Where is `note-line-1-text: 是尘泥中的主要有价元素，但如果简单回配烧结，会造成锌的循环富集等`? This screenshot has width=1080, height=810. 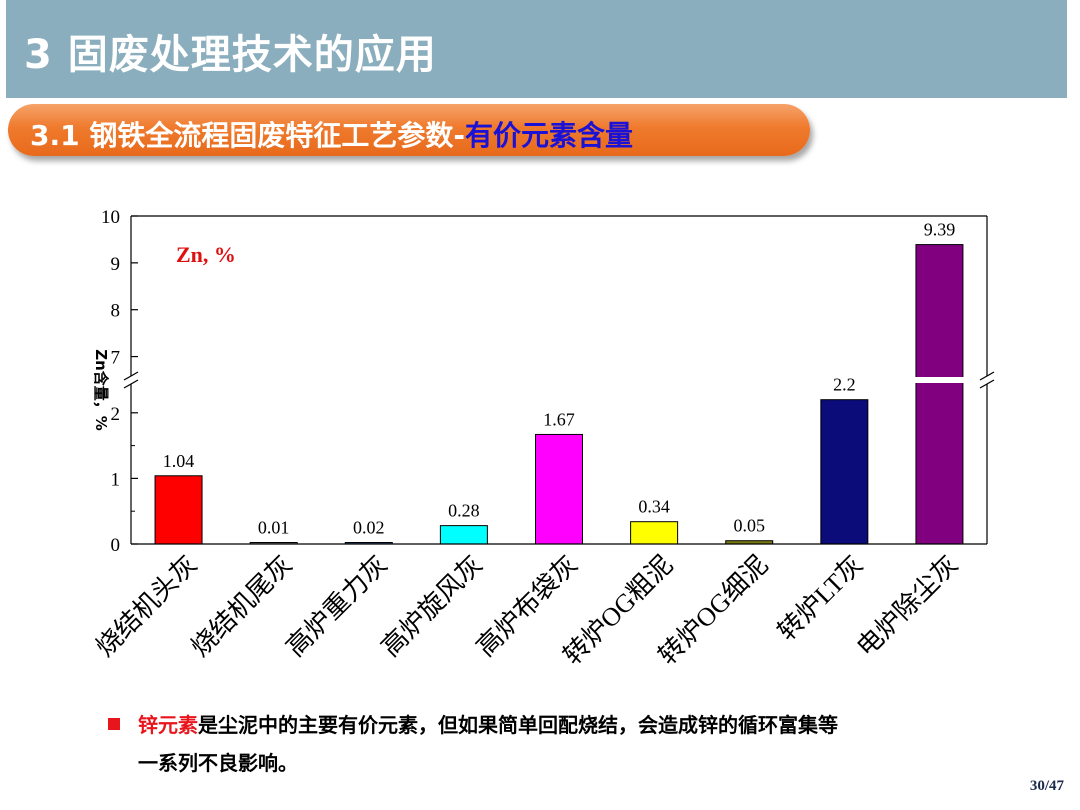 note-line-1-text: 是尘泥中的主要有价元素，但如果简单回配烧结，会造成锌的循环富集等 is located at coordinates (518, 725).